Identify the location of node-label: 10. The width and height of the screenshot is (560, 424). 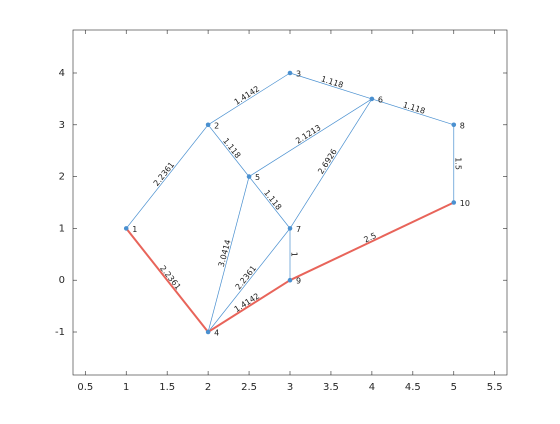
(465, 203).